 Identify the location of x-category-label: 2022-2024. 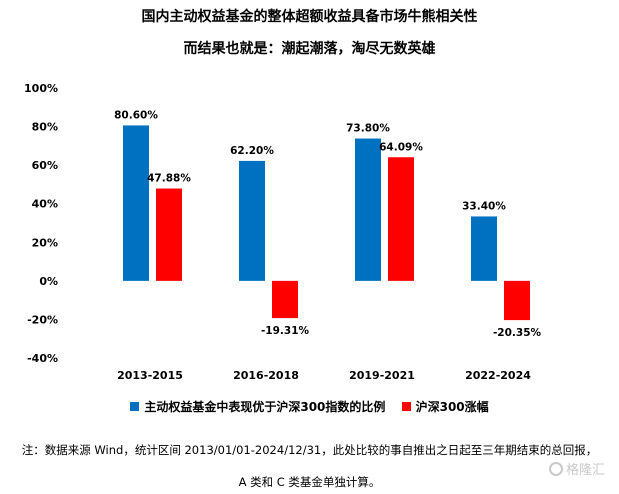
(498, 375).